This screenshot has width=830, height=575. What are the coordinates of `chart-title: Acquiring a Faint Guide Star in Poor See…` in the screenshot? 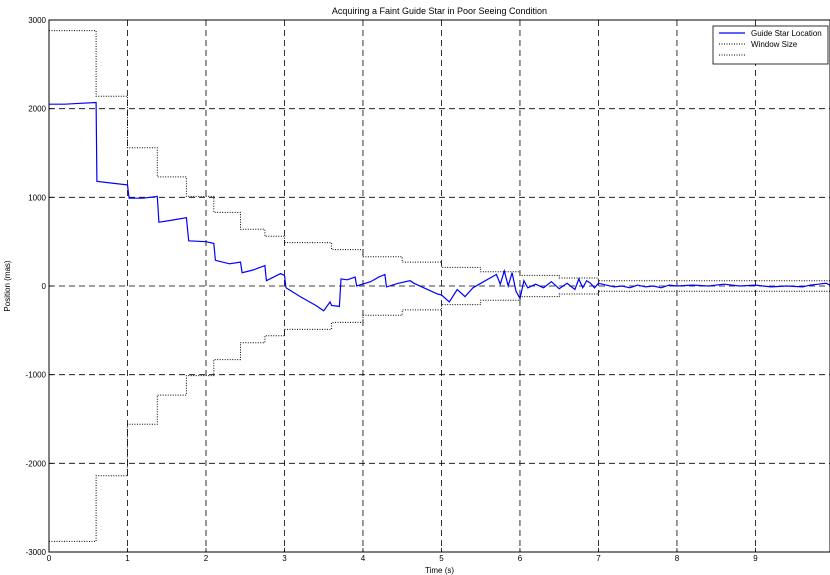 It's located at (439, 11).